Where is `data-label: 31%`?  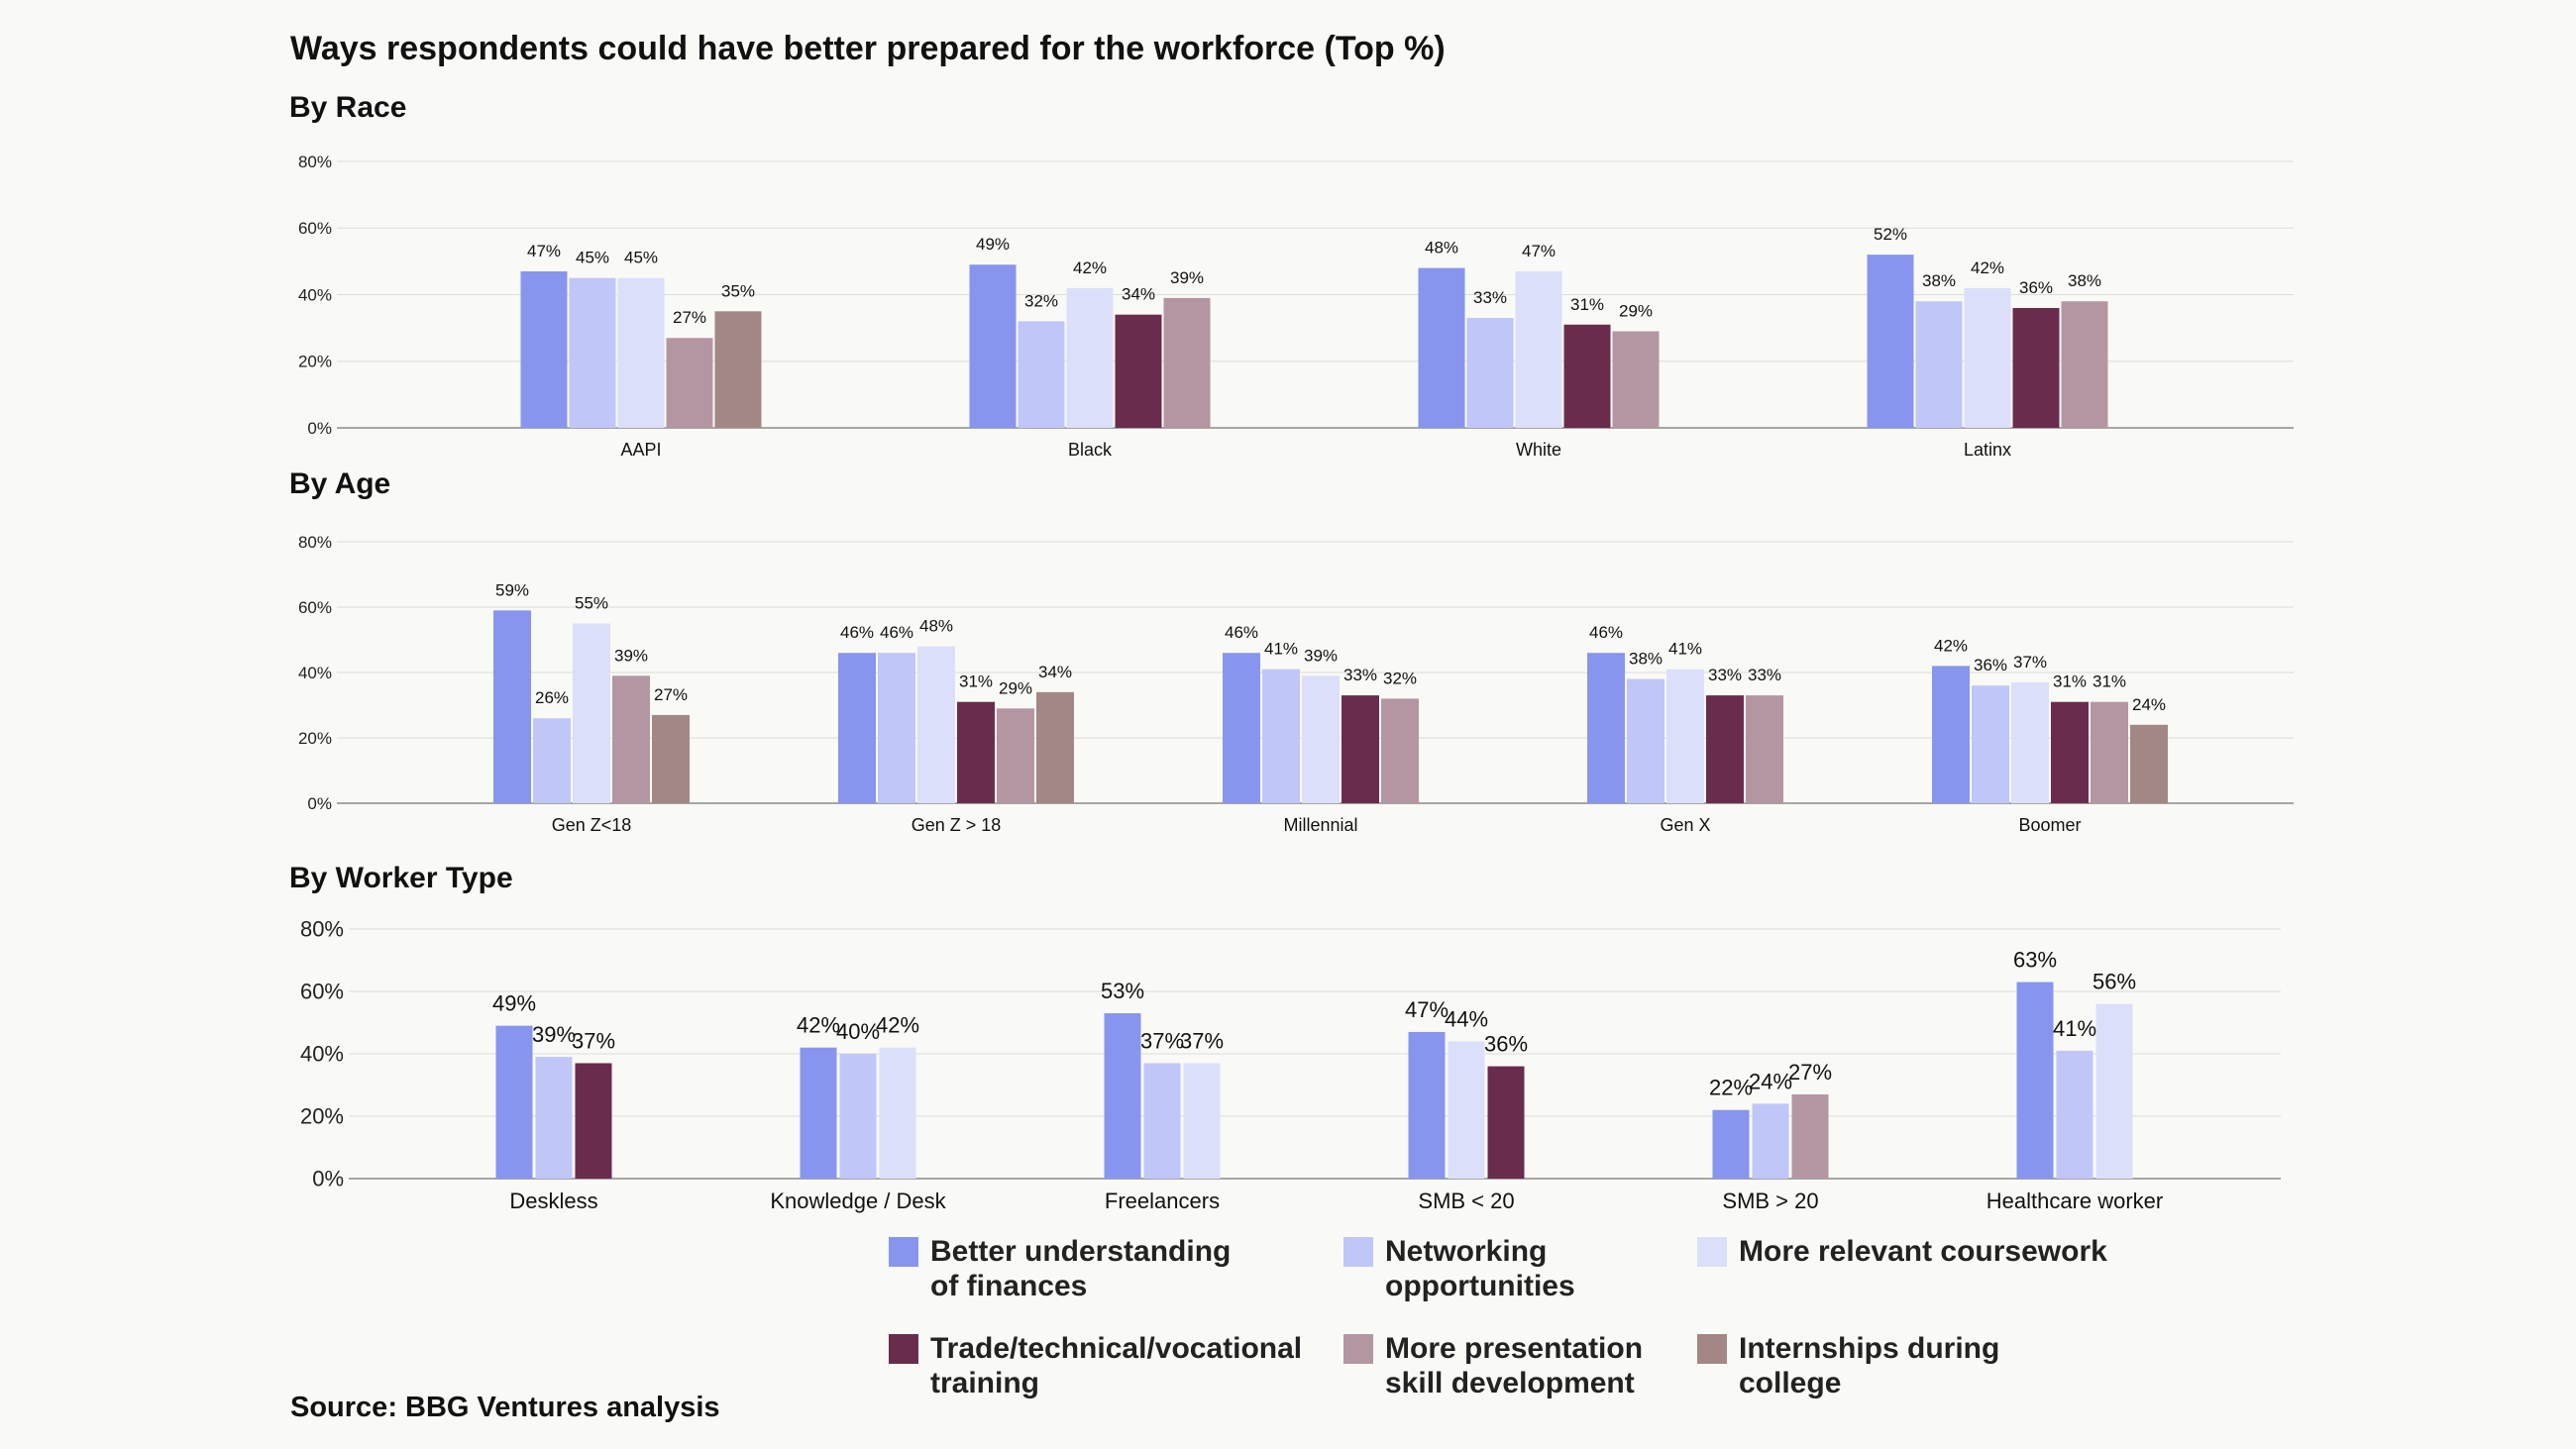 data-label: 31% is located at coordinates (1587, 304).